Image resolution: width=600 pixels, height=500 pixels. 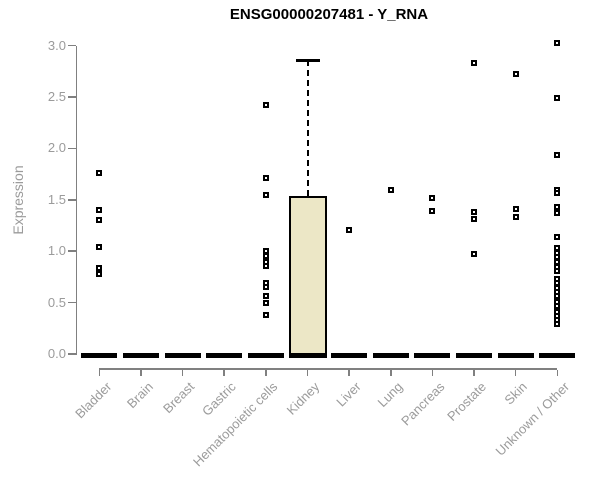 What do you see at coordinates (307, 128) in the screenshot?
I see `whisker-line` at bounding box center [307, 128].